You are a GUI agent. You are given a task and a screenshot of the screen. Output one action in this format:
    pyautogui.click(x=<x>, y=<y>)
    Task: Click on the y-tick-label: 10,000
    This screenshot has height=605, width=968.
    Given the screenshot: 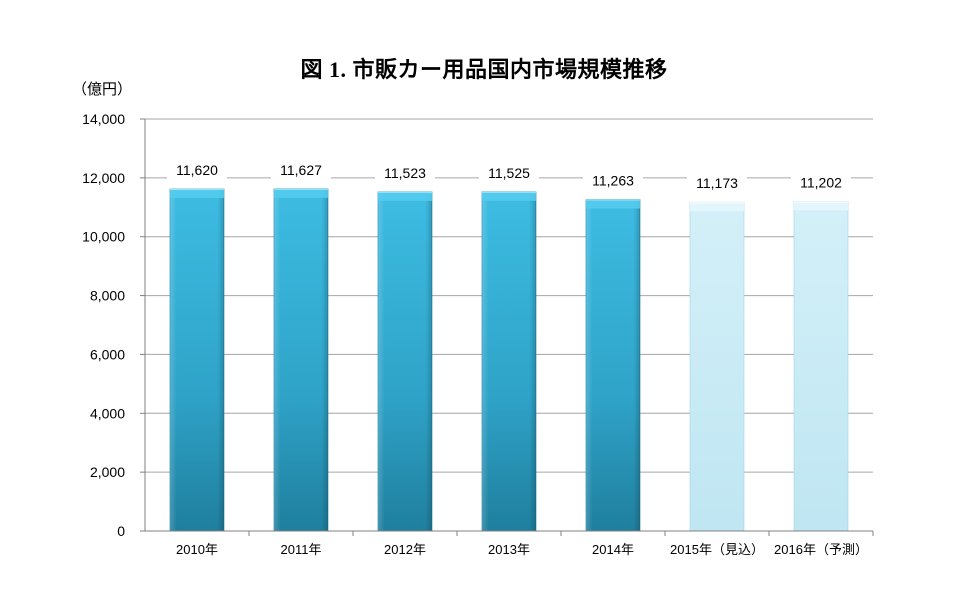 What is the action you would take?
    pyautogui.click(x=103, y=237)
    